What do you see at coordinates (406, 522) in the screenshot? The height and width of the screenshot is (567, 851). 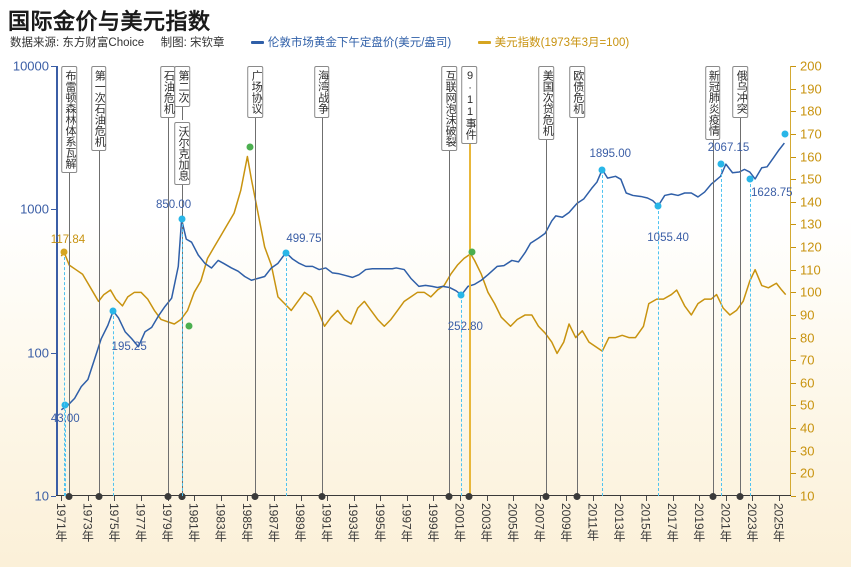 I see `x-axis-tick-label: 1997年` at bounding box center [406, 522].